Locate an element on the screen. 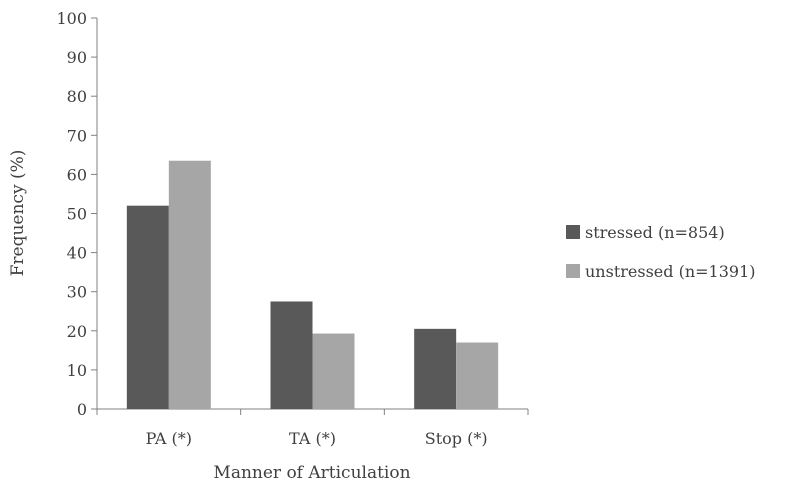  y-tick-label: 40 is located at coordinates (77, 253).